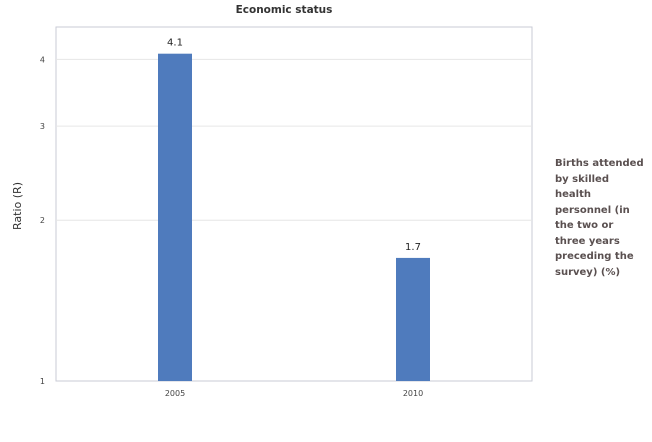 The image size is (652, 442). I want to click on x-tick-label: 2010, so click(413, 393).